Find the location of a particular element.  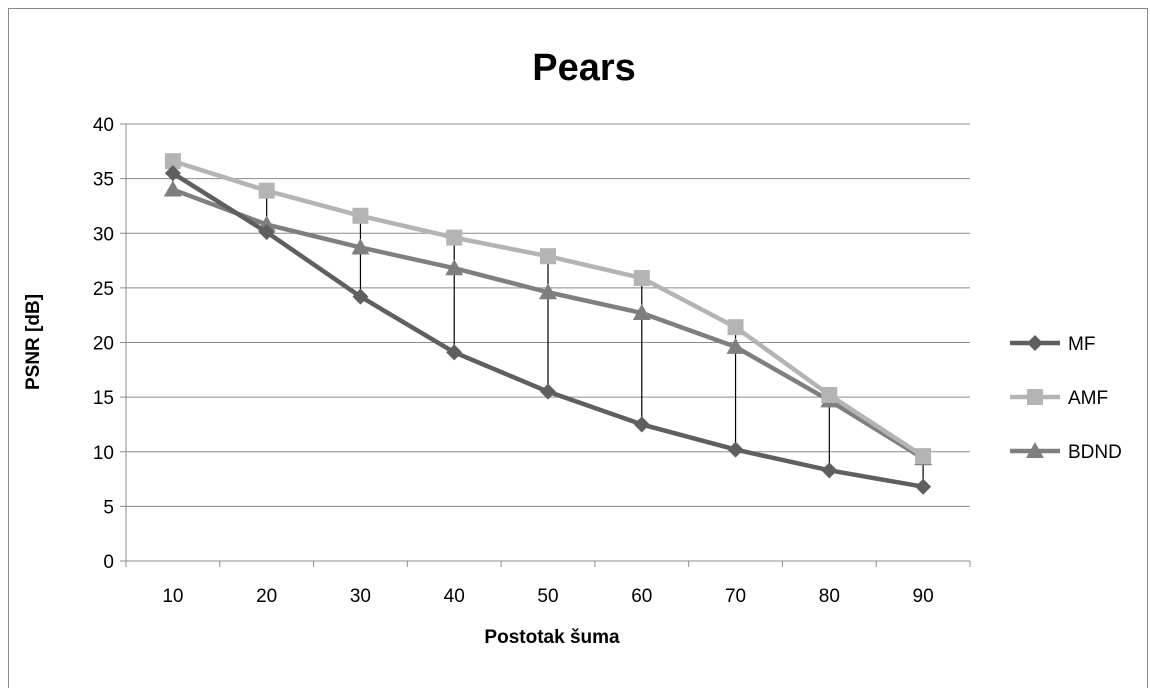

y-tick-label: 5 is located at coordinates (108, 507).